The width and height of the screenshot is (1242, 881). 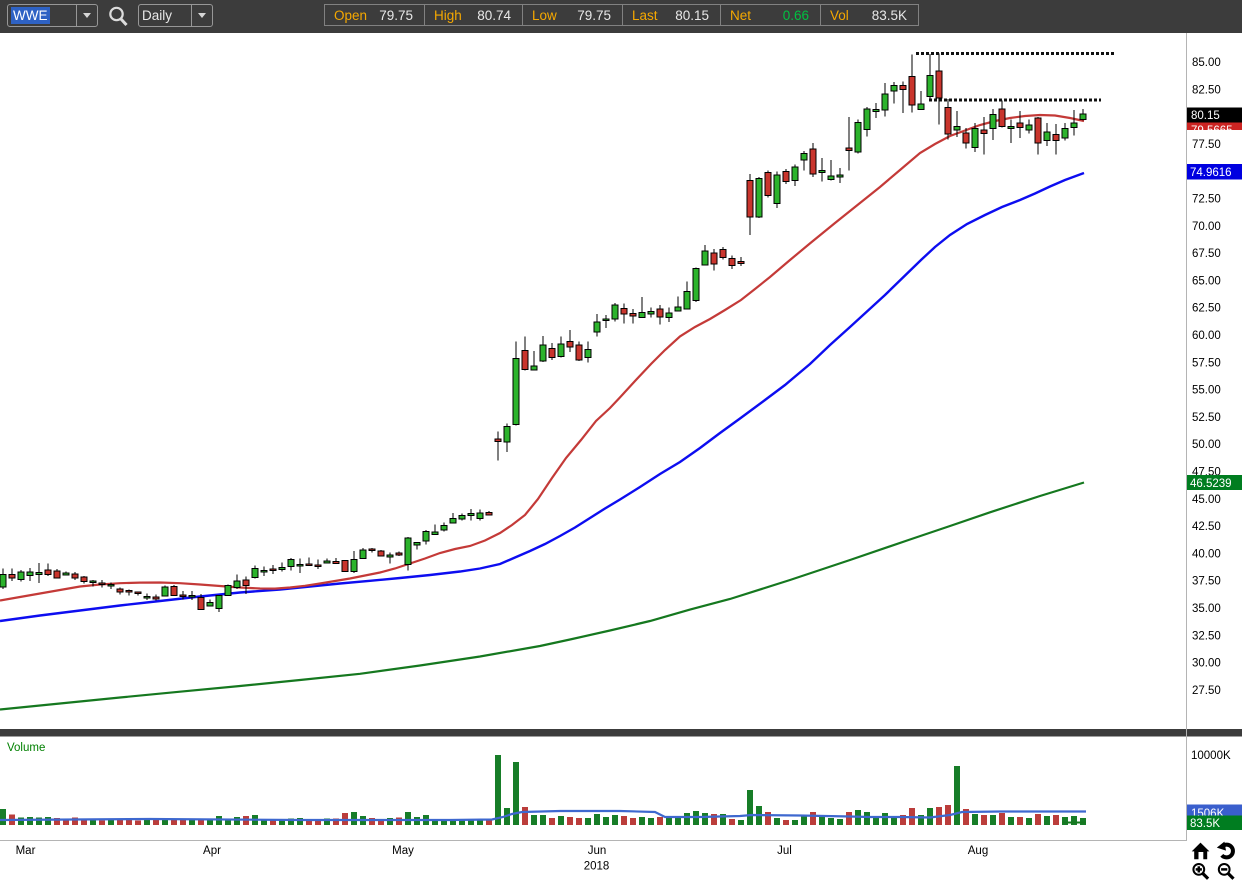 What do you see at coordinates (597, 851) in the screenshot?
I see `svg-text: Jun` at bounding box center [597, 851].